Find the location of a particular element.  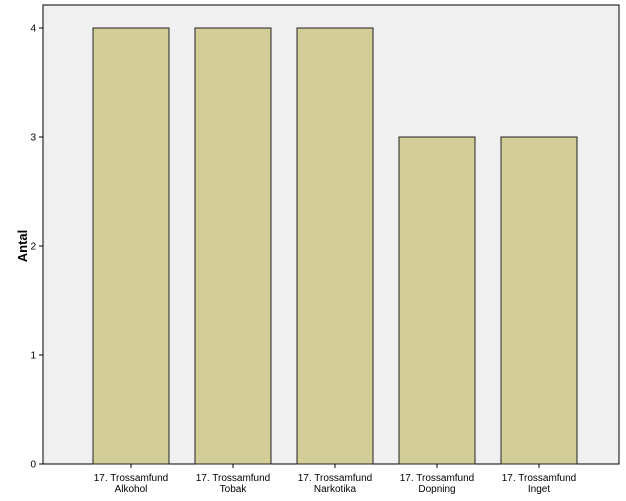

y-axis: 0 1 2 3 4 is located at coordinates (36, 247).